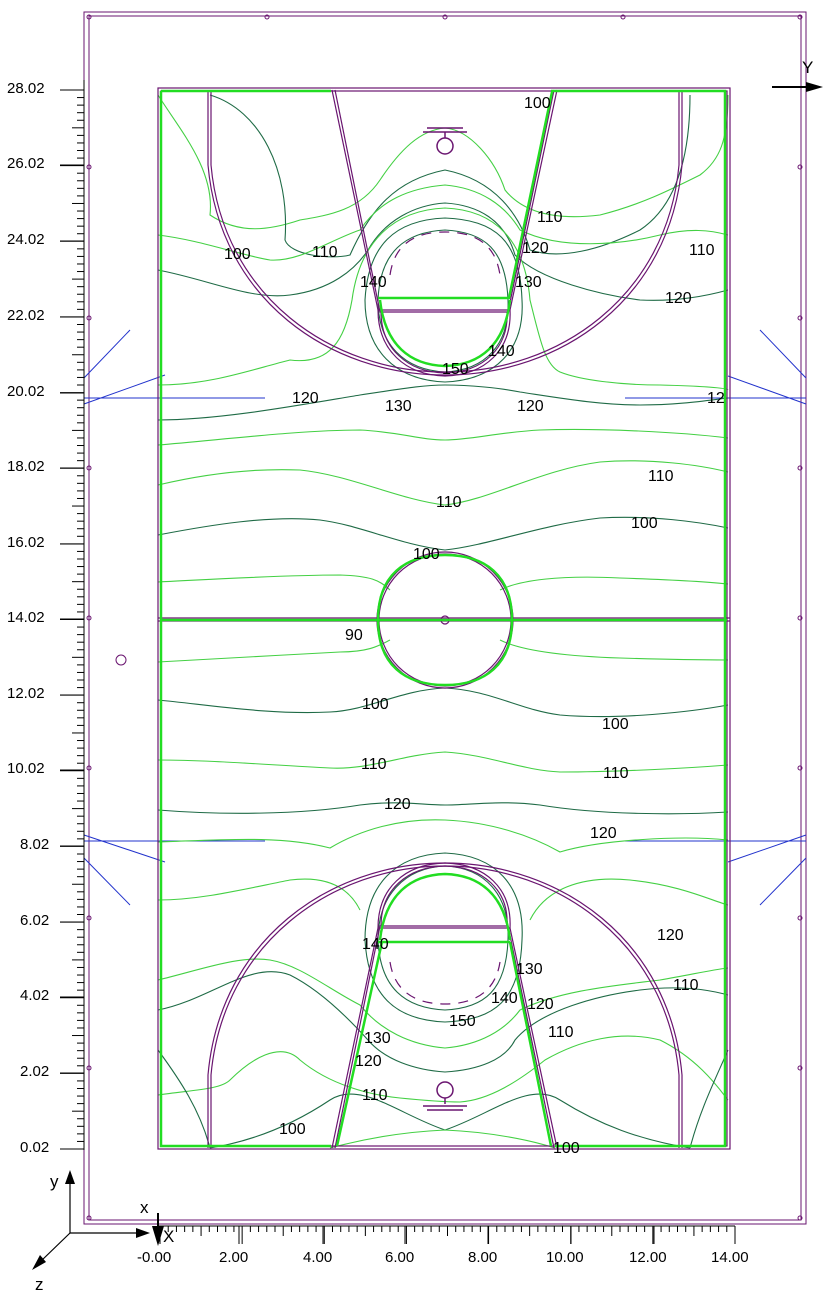 This screenshot has width=823, height=1293. What do you see at coordinates (447, 1235) in the screenshot?
I see `x-axis-minor-ticks` at bounding box center [447, 1235].